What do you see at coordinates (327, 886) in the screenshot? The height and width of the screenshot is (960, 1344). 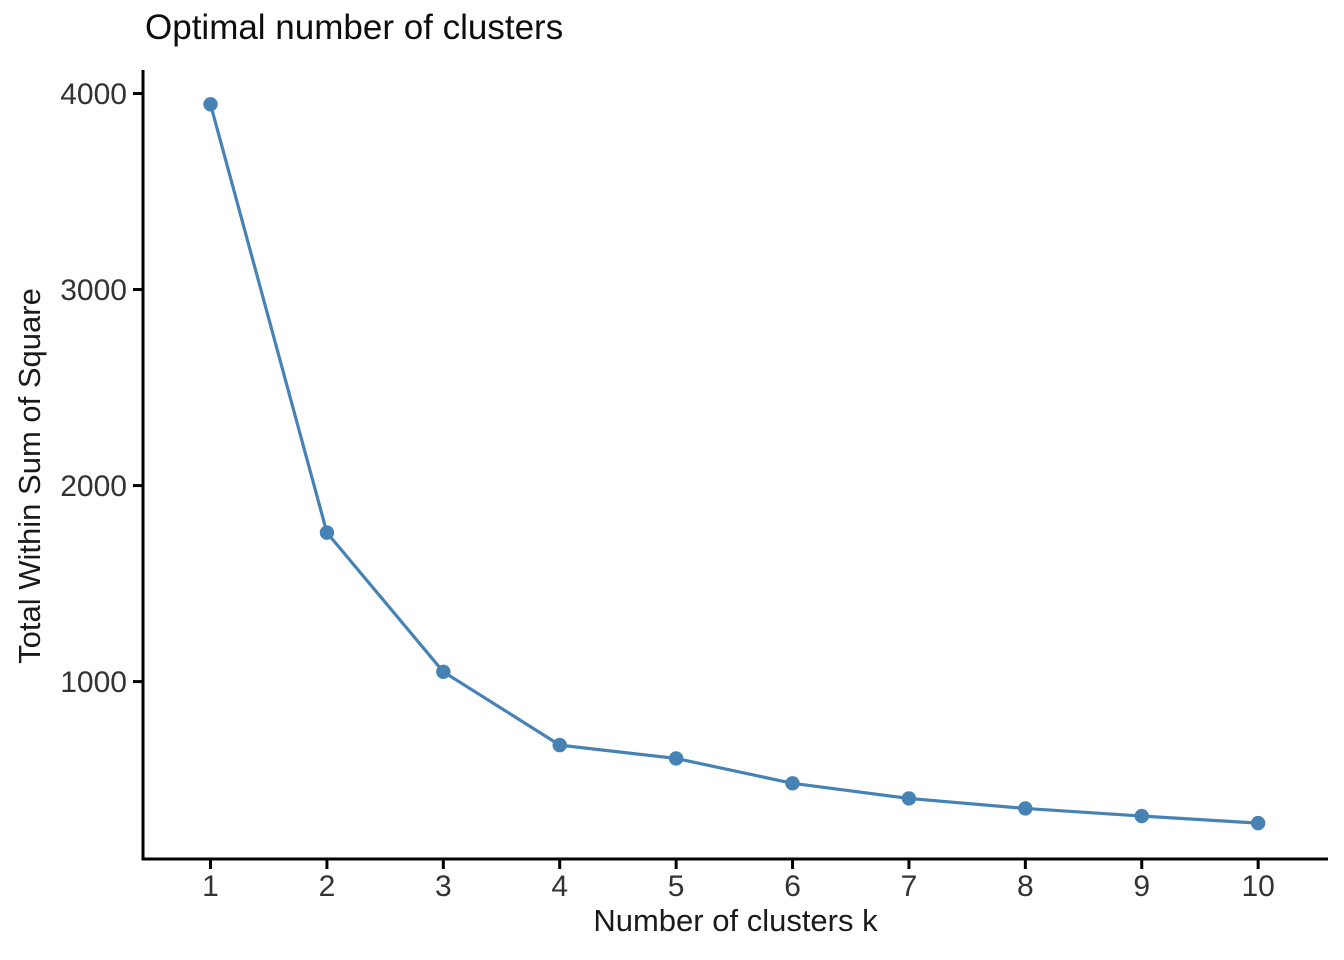 I see `x-tick-label: 2` at bounding box center [327, 886].